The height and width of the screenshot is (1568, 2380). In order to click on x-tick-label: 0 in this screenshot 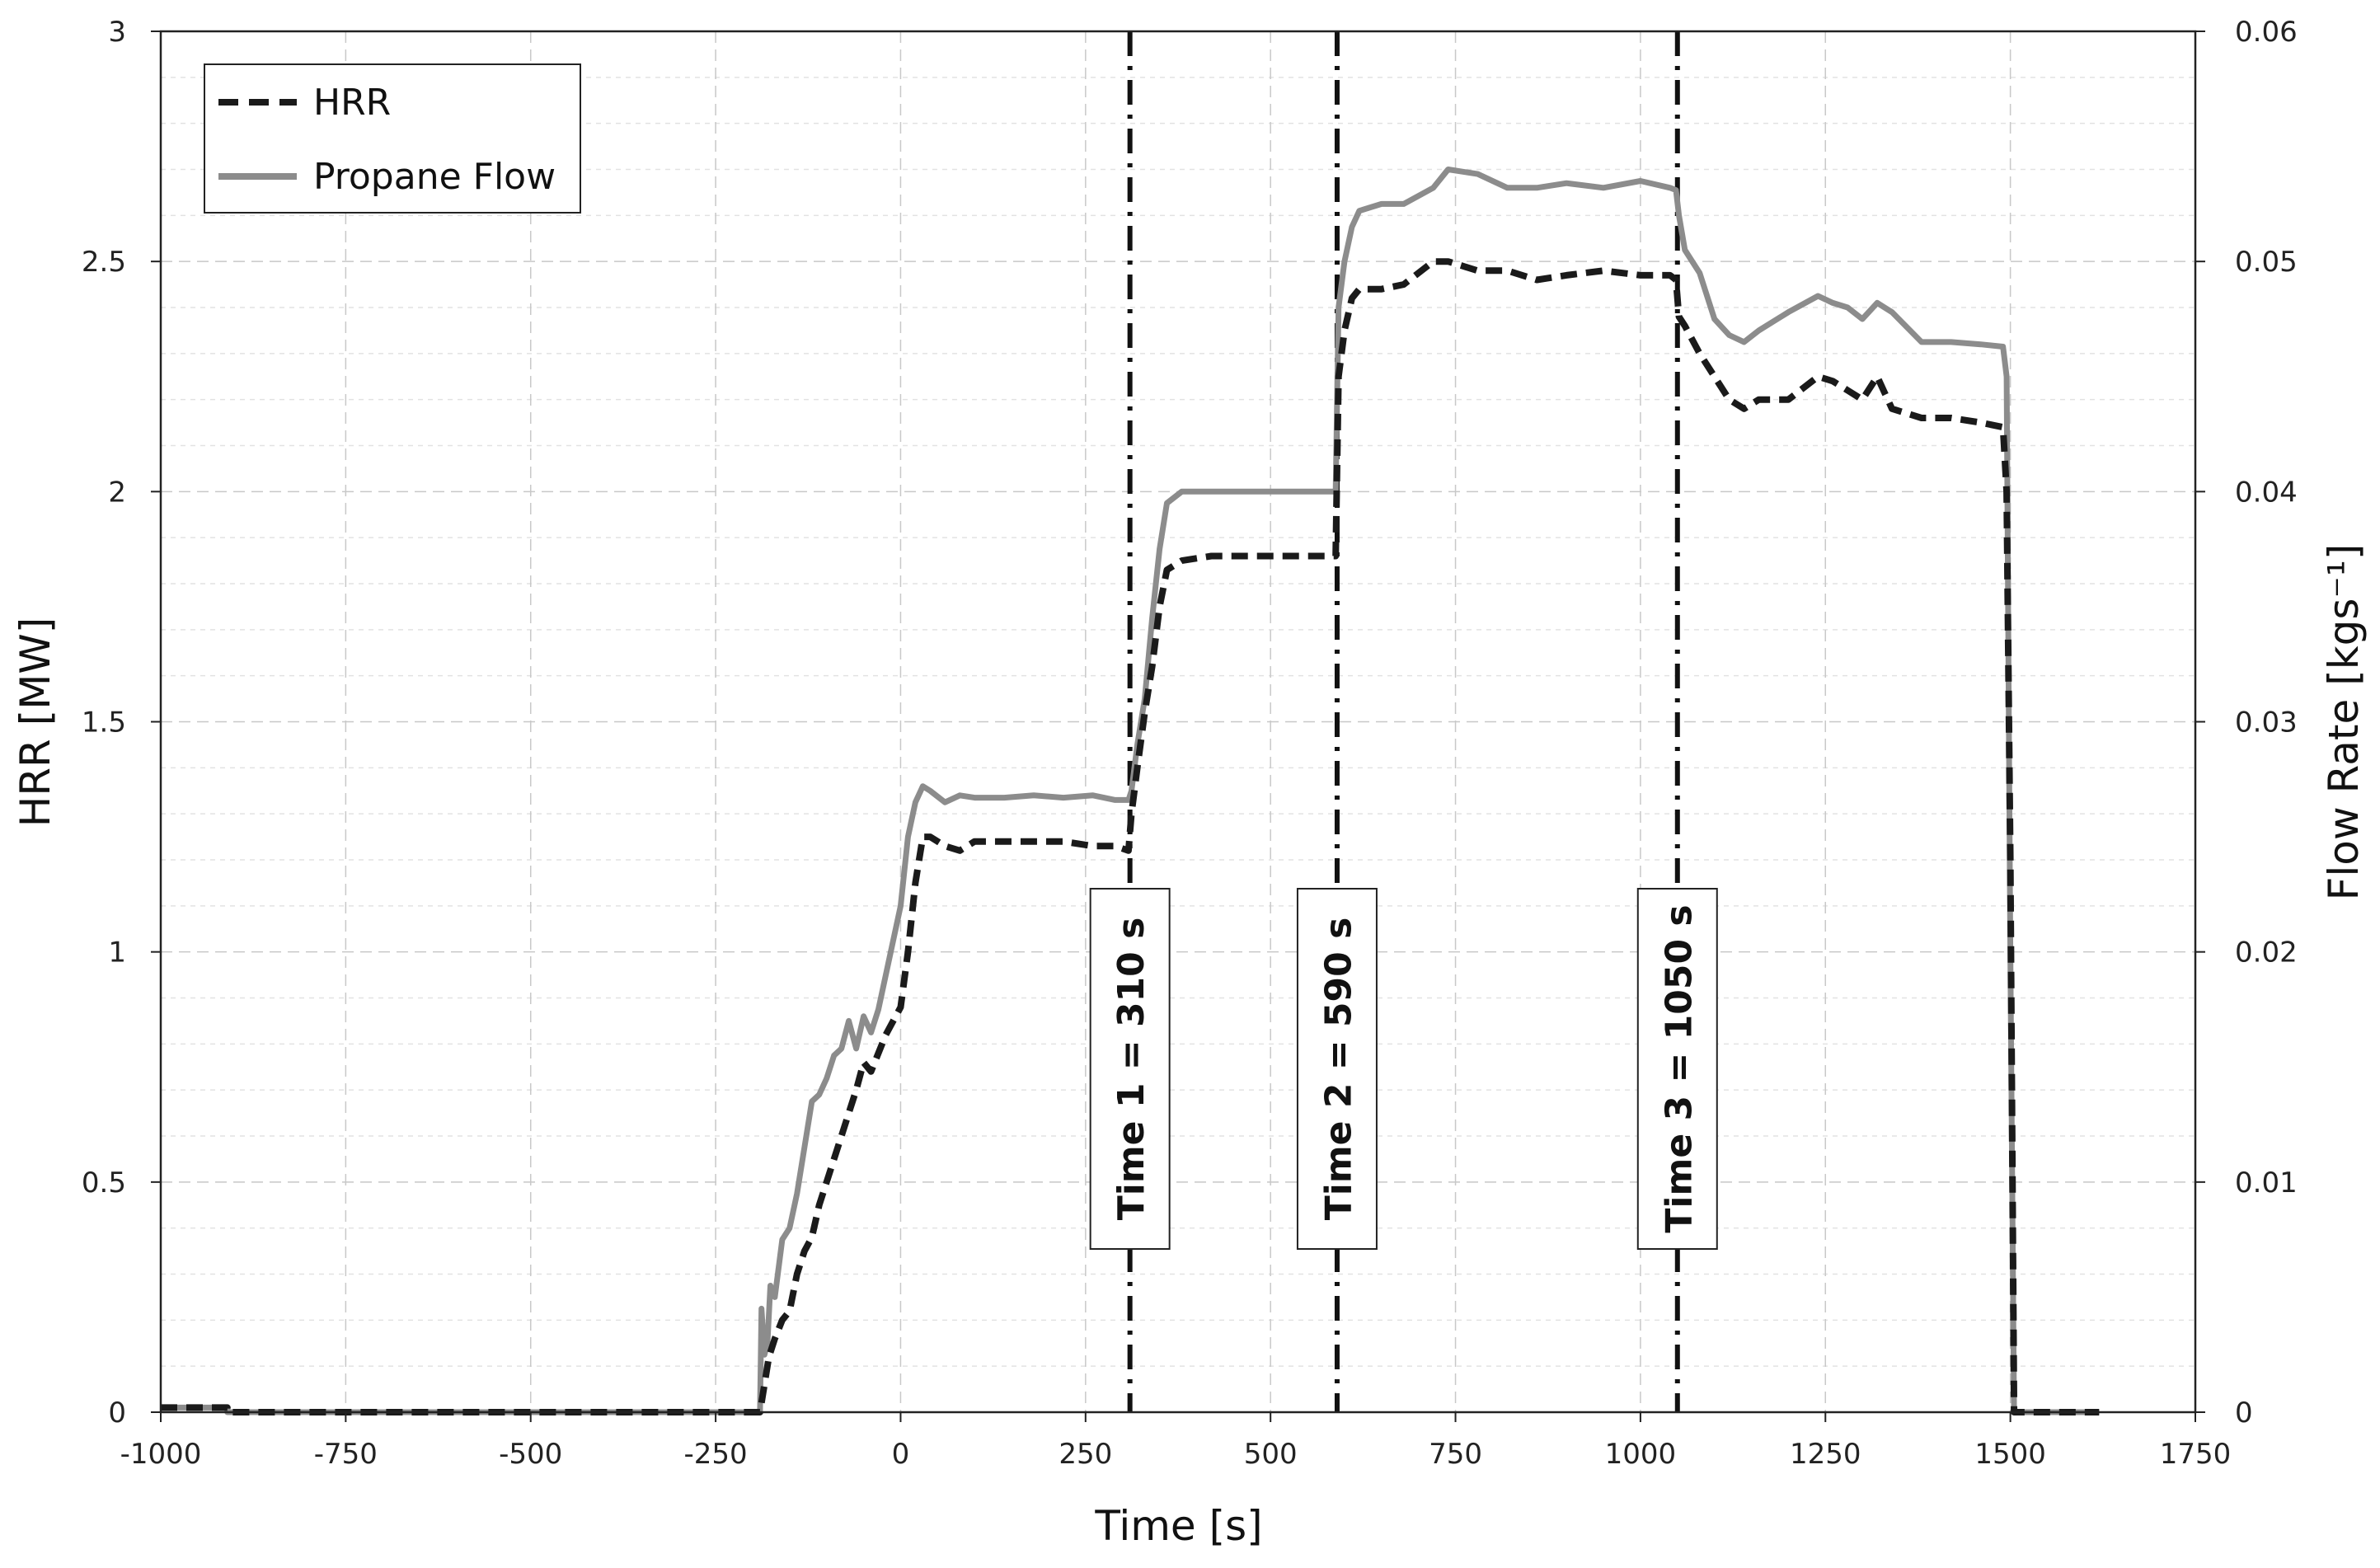, I will do `click(901, 1454)`.